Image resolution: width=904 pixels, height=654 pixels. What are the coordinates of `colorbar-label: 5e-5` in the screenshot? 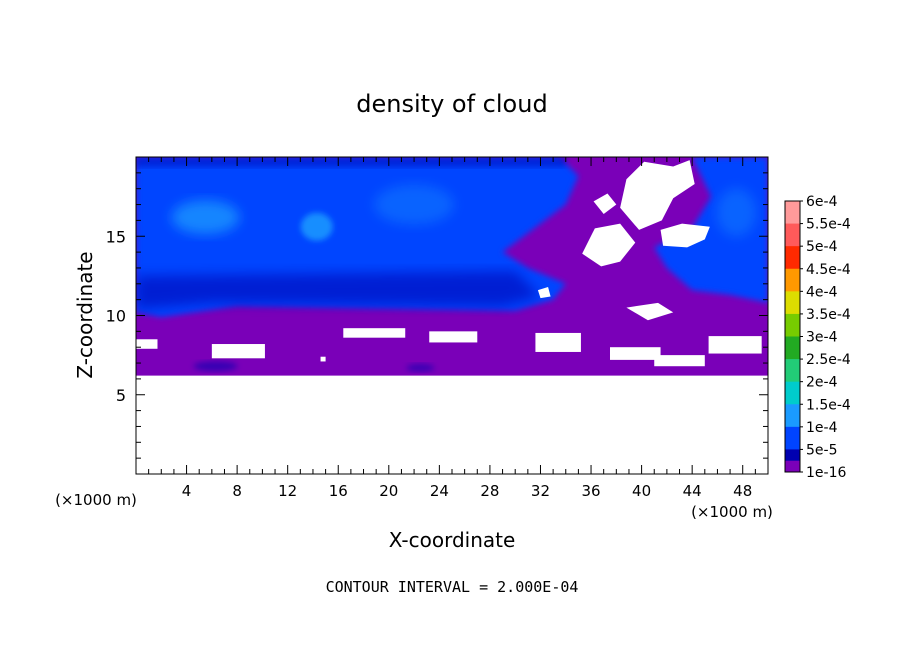 It's located at (821, 450).